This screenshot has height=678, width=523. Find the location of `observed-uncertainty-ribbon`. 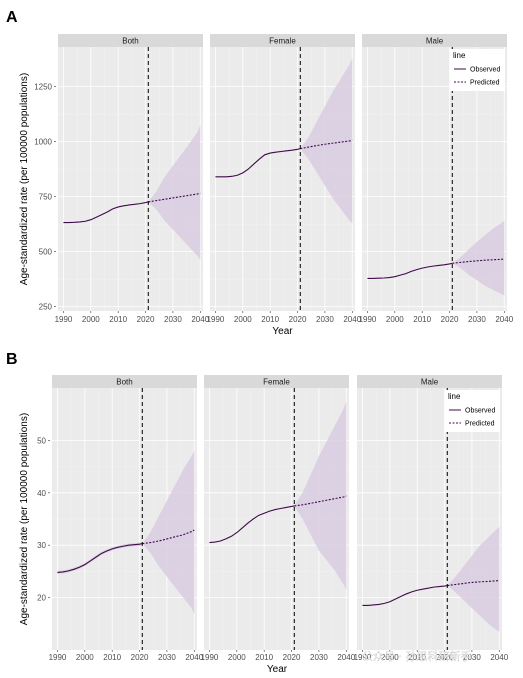

observed-uncertainty-ribbon is located at coordinates (100, 558).